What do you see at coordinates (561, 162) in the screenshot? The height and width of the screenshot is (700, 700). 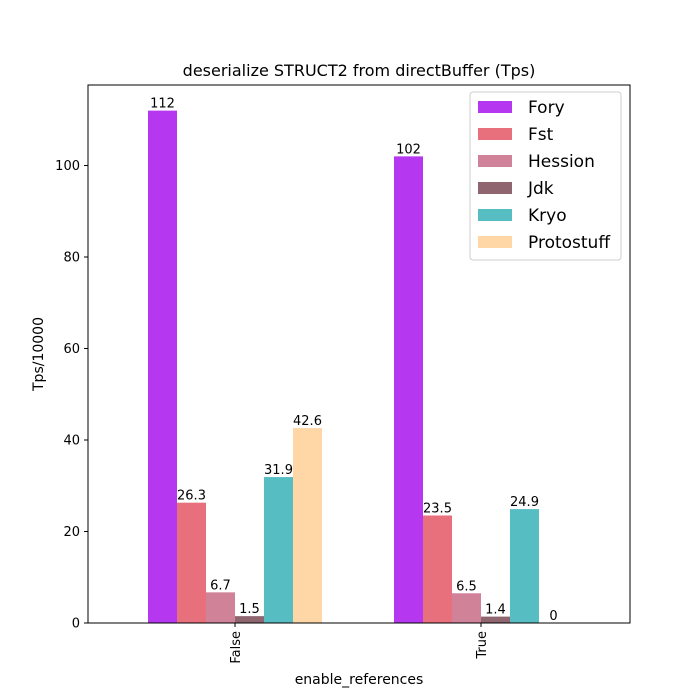 I see `legend-label-hession: Hession` at bounding box center [561, 162].